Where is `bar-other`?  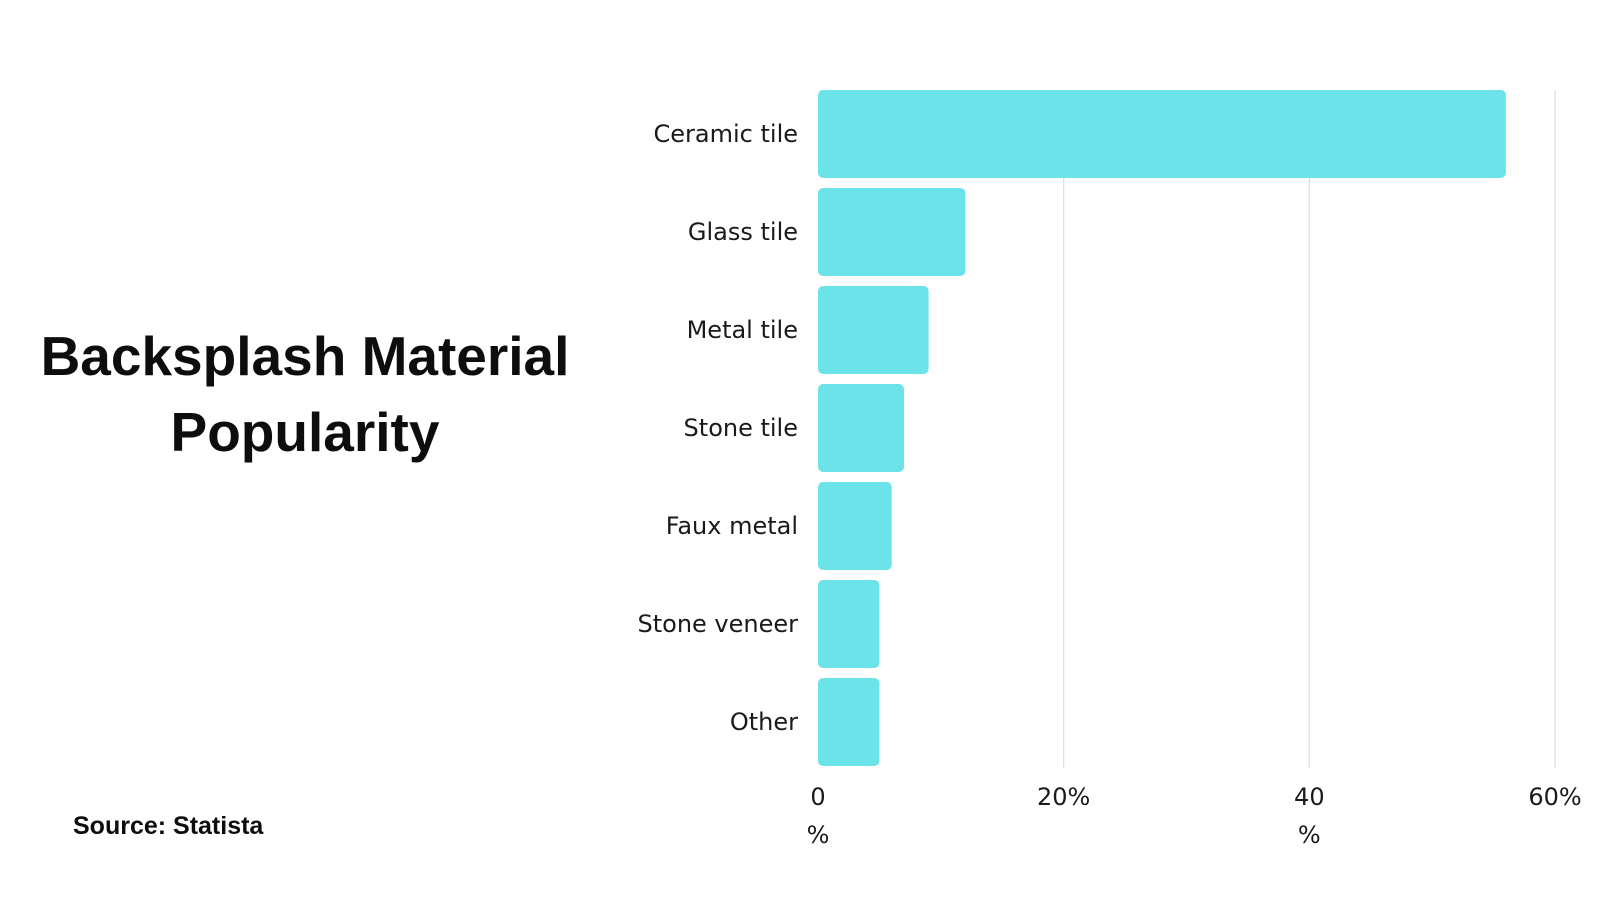
bar-other is located at coordinates (849, 722).